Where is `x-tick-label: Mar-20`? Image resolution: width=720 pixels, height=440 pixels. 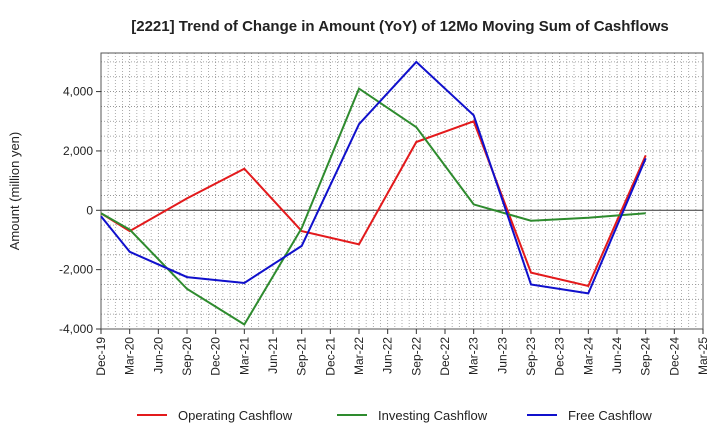 x-tick-label: Mar-20 is located at coordinates (130, 356).